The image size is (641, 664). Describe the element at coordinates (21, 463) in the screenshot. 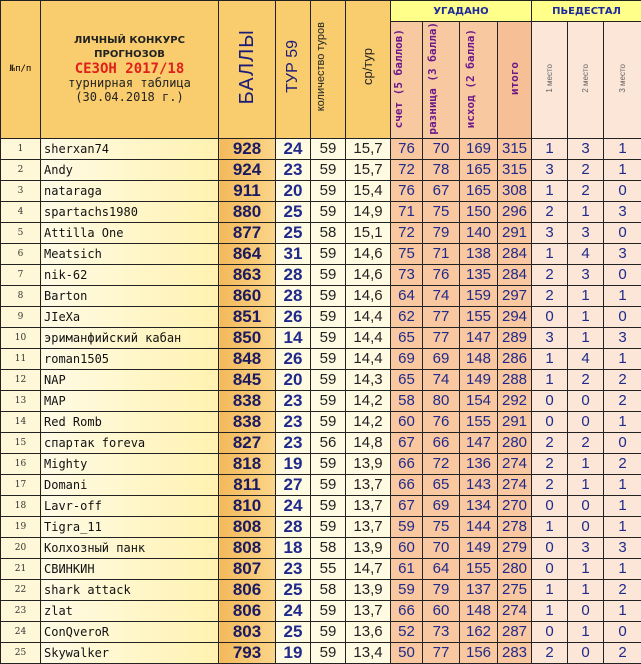

I see `row-number: 16` at that location.